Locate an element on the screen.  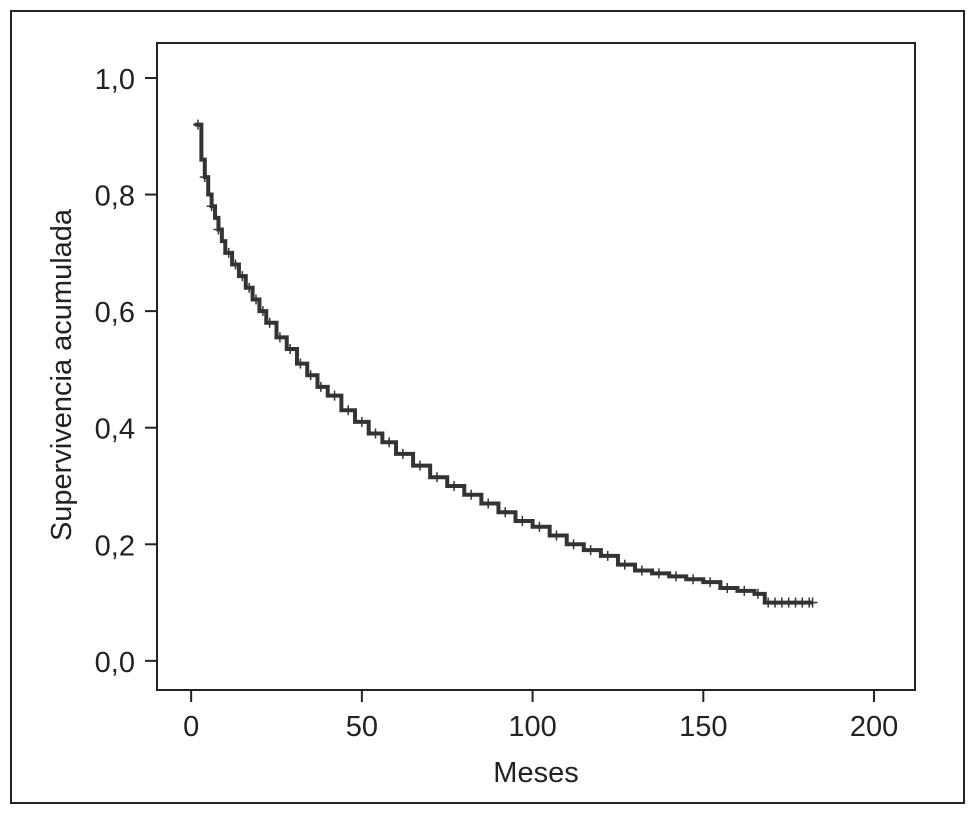
x-tick-label: 50 is located at coordinates (362, 727).